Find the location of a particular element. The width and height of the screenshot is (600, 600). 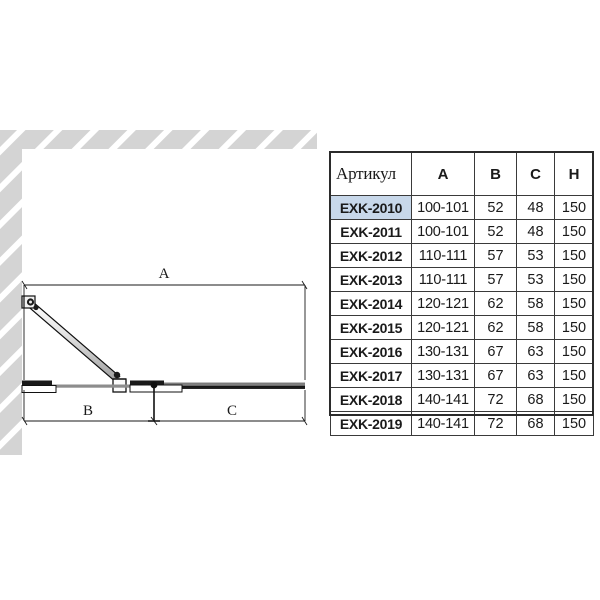

table-row: EXK-2012 110-111 57 53 150 is located at coordinates (462, 255).